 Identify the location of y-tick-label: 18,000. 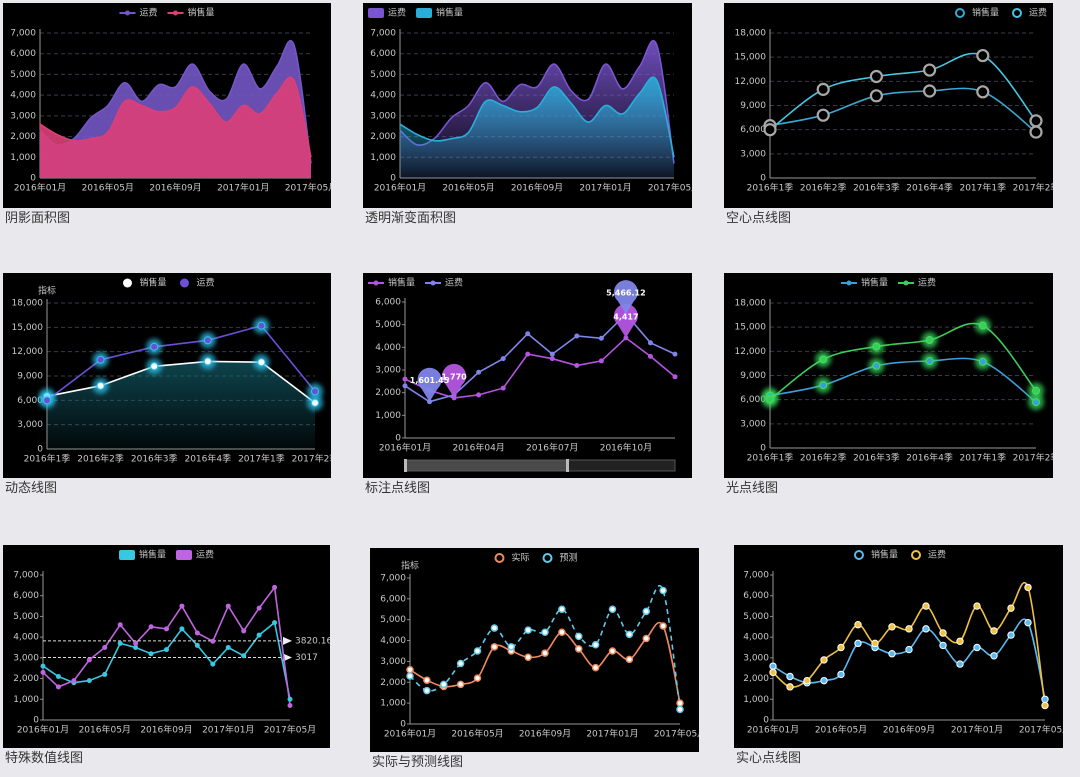
(751, 34).